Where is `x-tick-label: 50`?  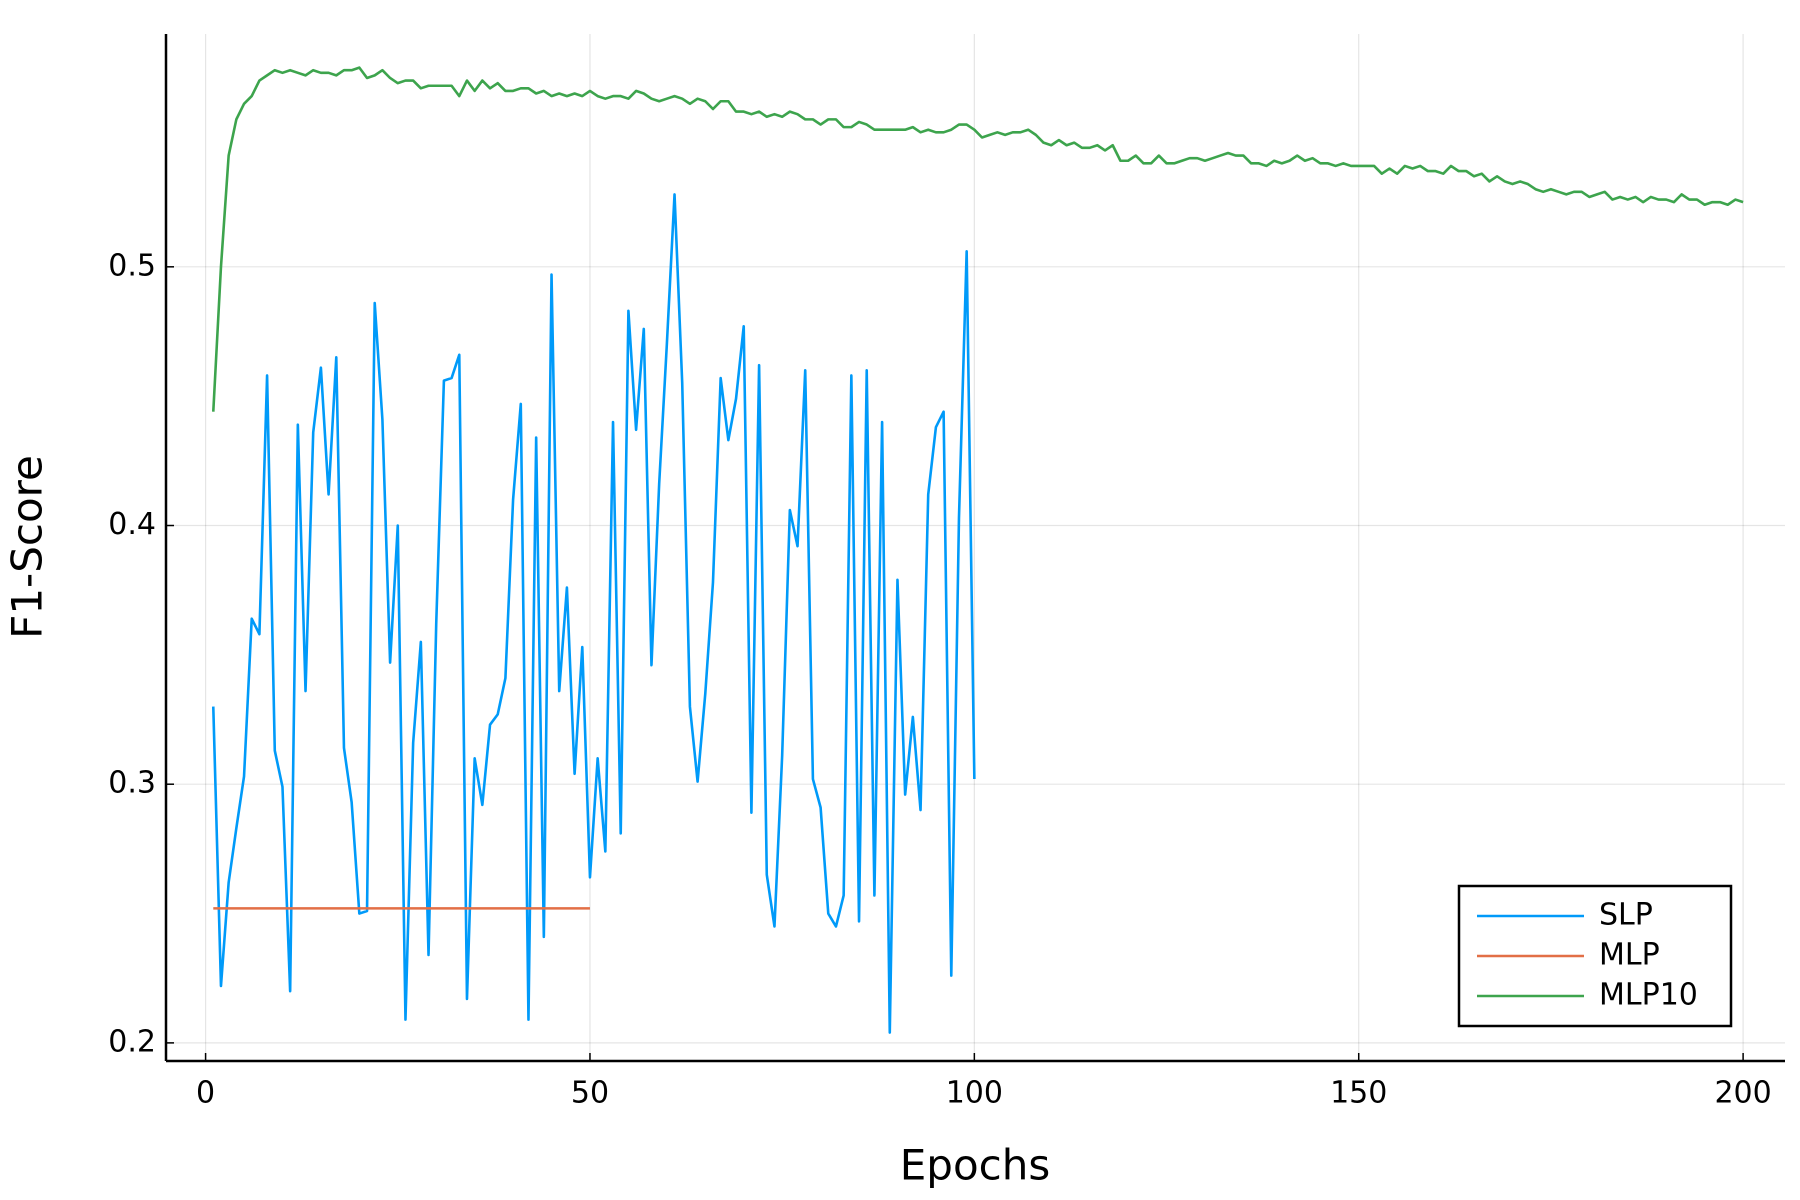
x-tick-label: 50 is located at coordinates (590, 1093).